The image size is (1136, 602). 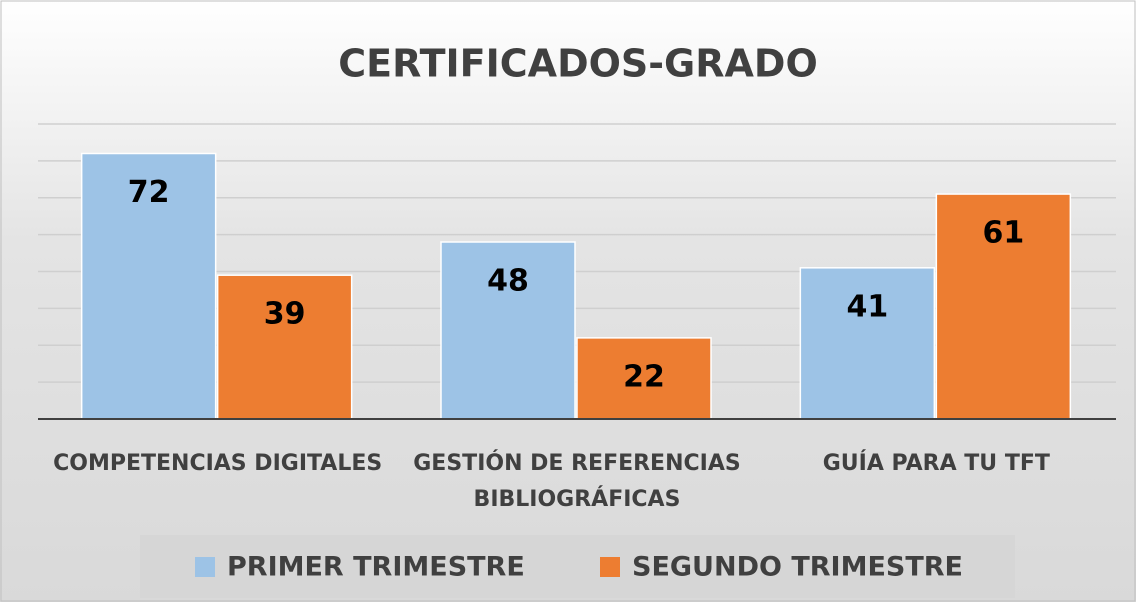 What do you see at coordinates (577, 481) in the screenshot?
I see `x-tick-label: GESTIÓN DE REFERENCIAS BIBLIOGRÁFICAS` at bounding box center [577, 481].